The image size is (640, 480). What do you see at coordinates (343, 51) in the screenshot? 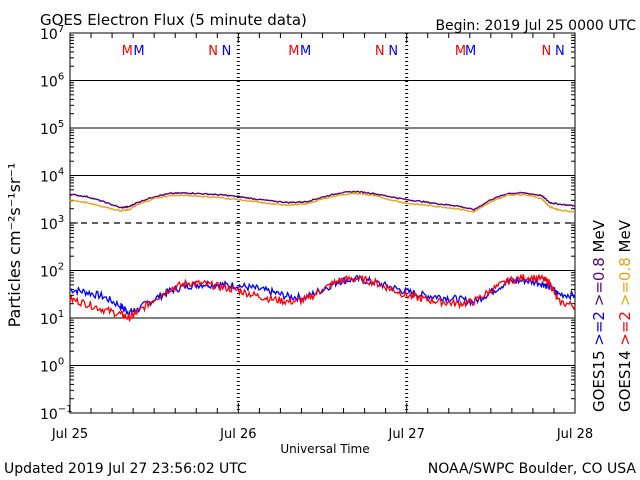
I see `mn-markers: M M N N M M N N MM N N` at bounding box center [343, 51].